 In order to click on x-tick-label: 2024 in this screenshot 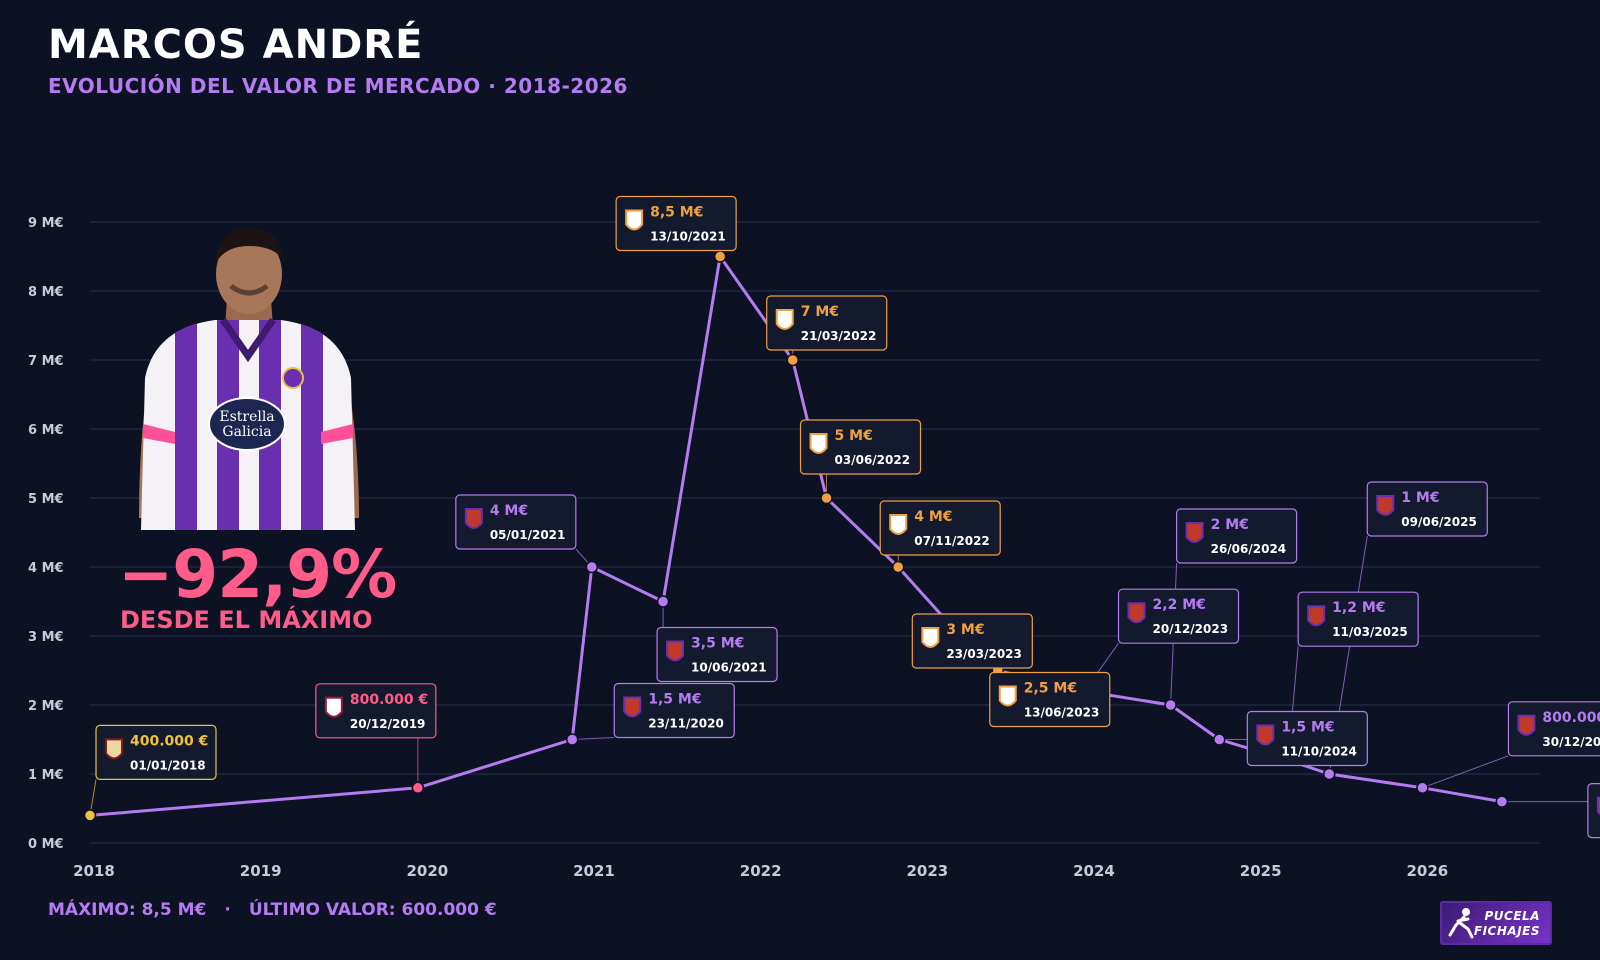, I will do `click(1094, 871)`.